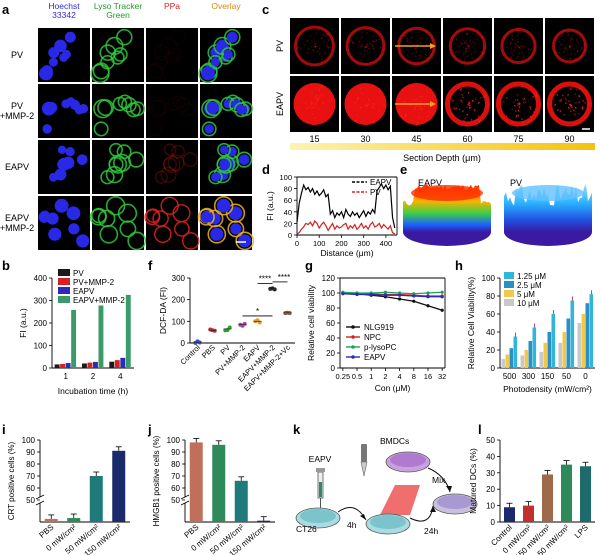 The width and height of the screenshot is (600, 555). I want to click on legend-label: 5 μM, so click(526, 294).